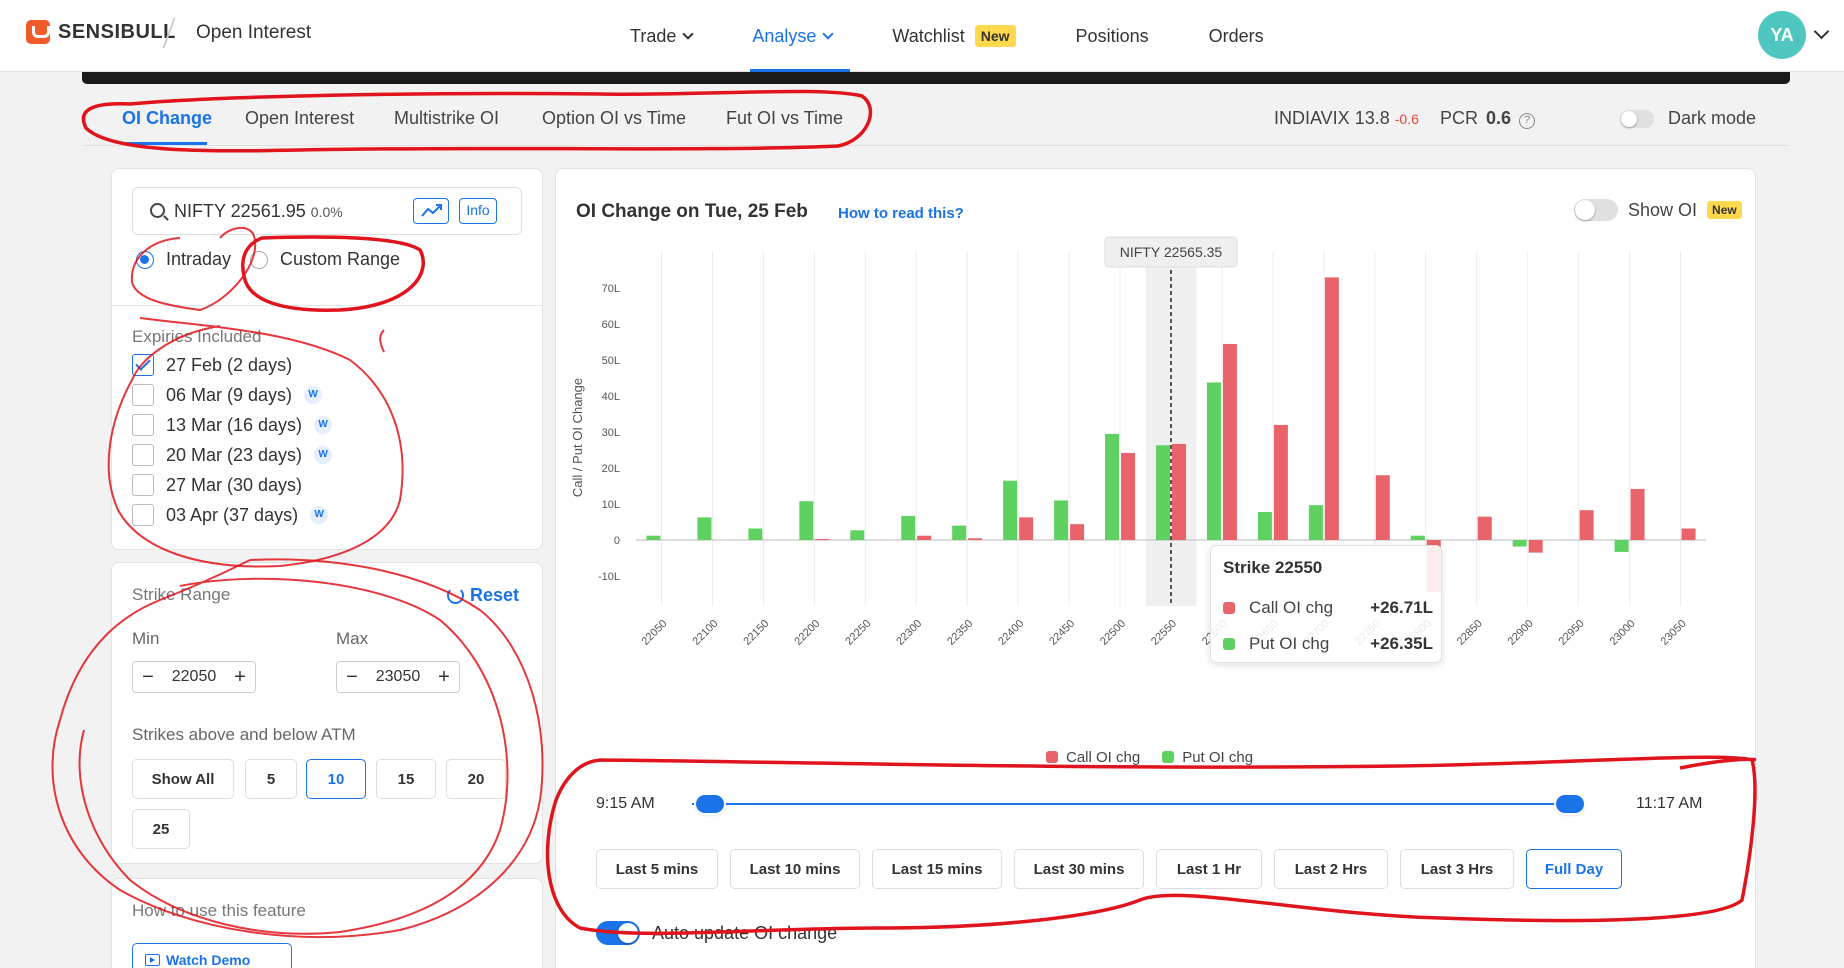 The height and width of the screenshot is (968, 1844). What do you see at coordinates (406, 779) in the screenshot?
I see `strikes-15-button: 15` at bounding box center [406, 779].